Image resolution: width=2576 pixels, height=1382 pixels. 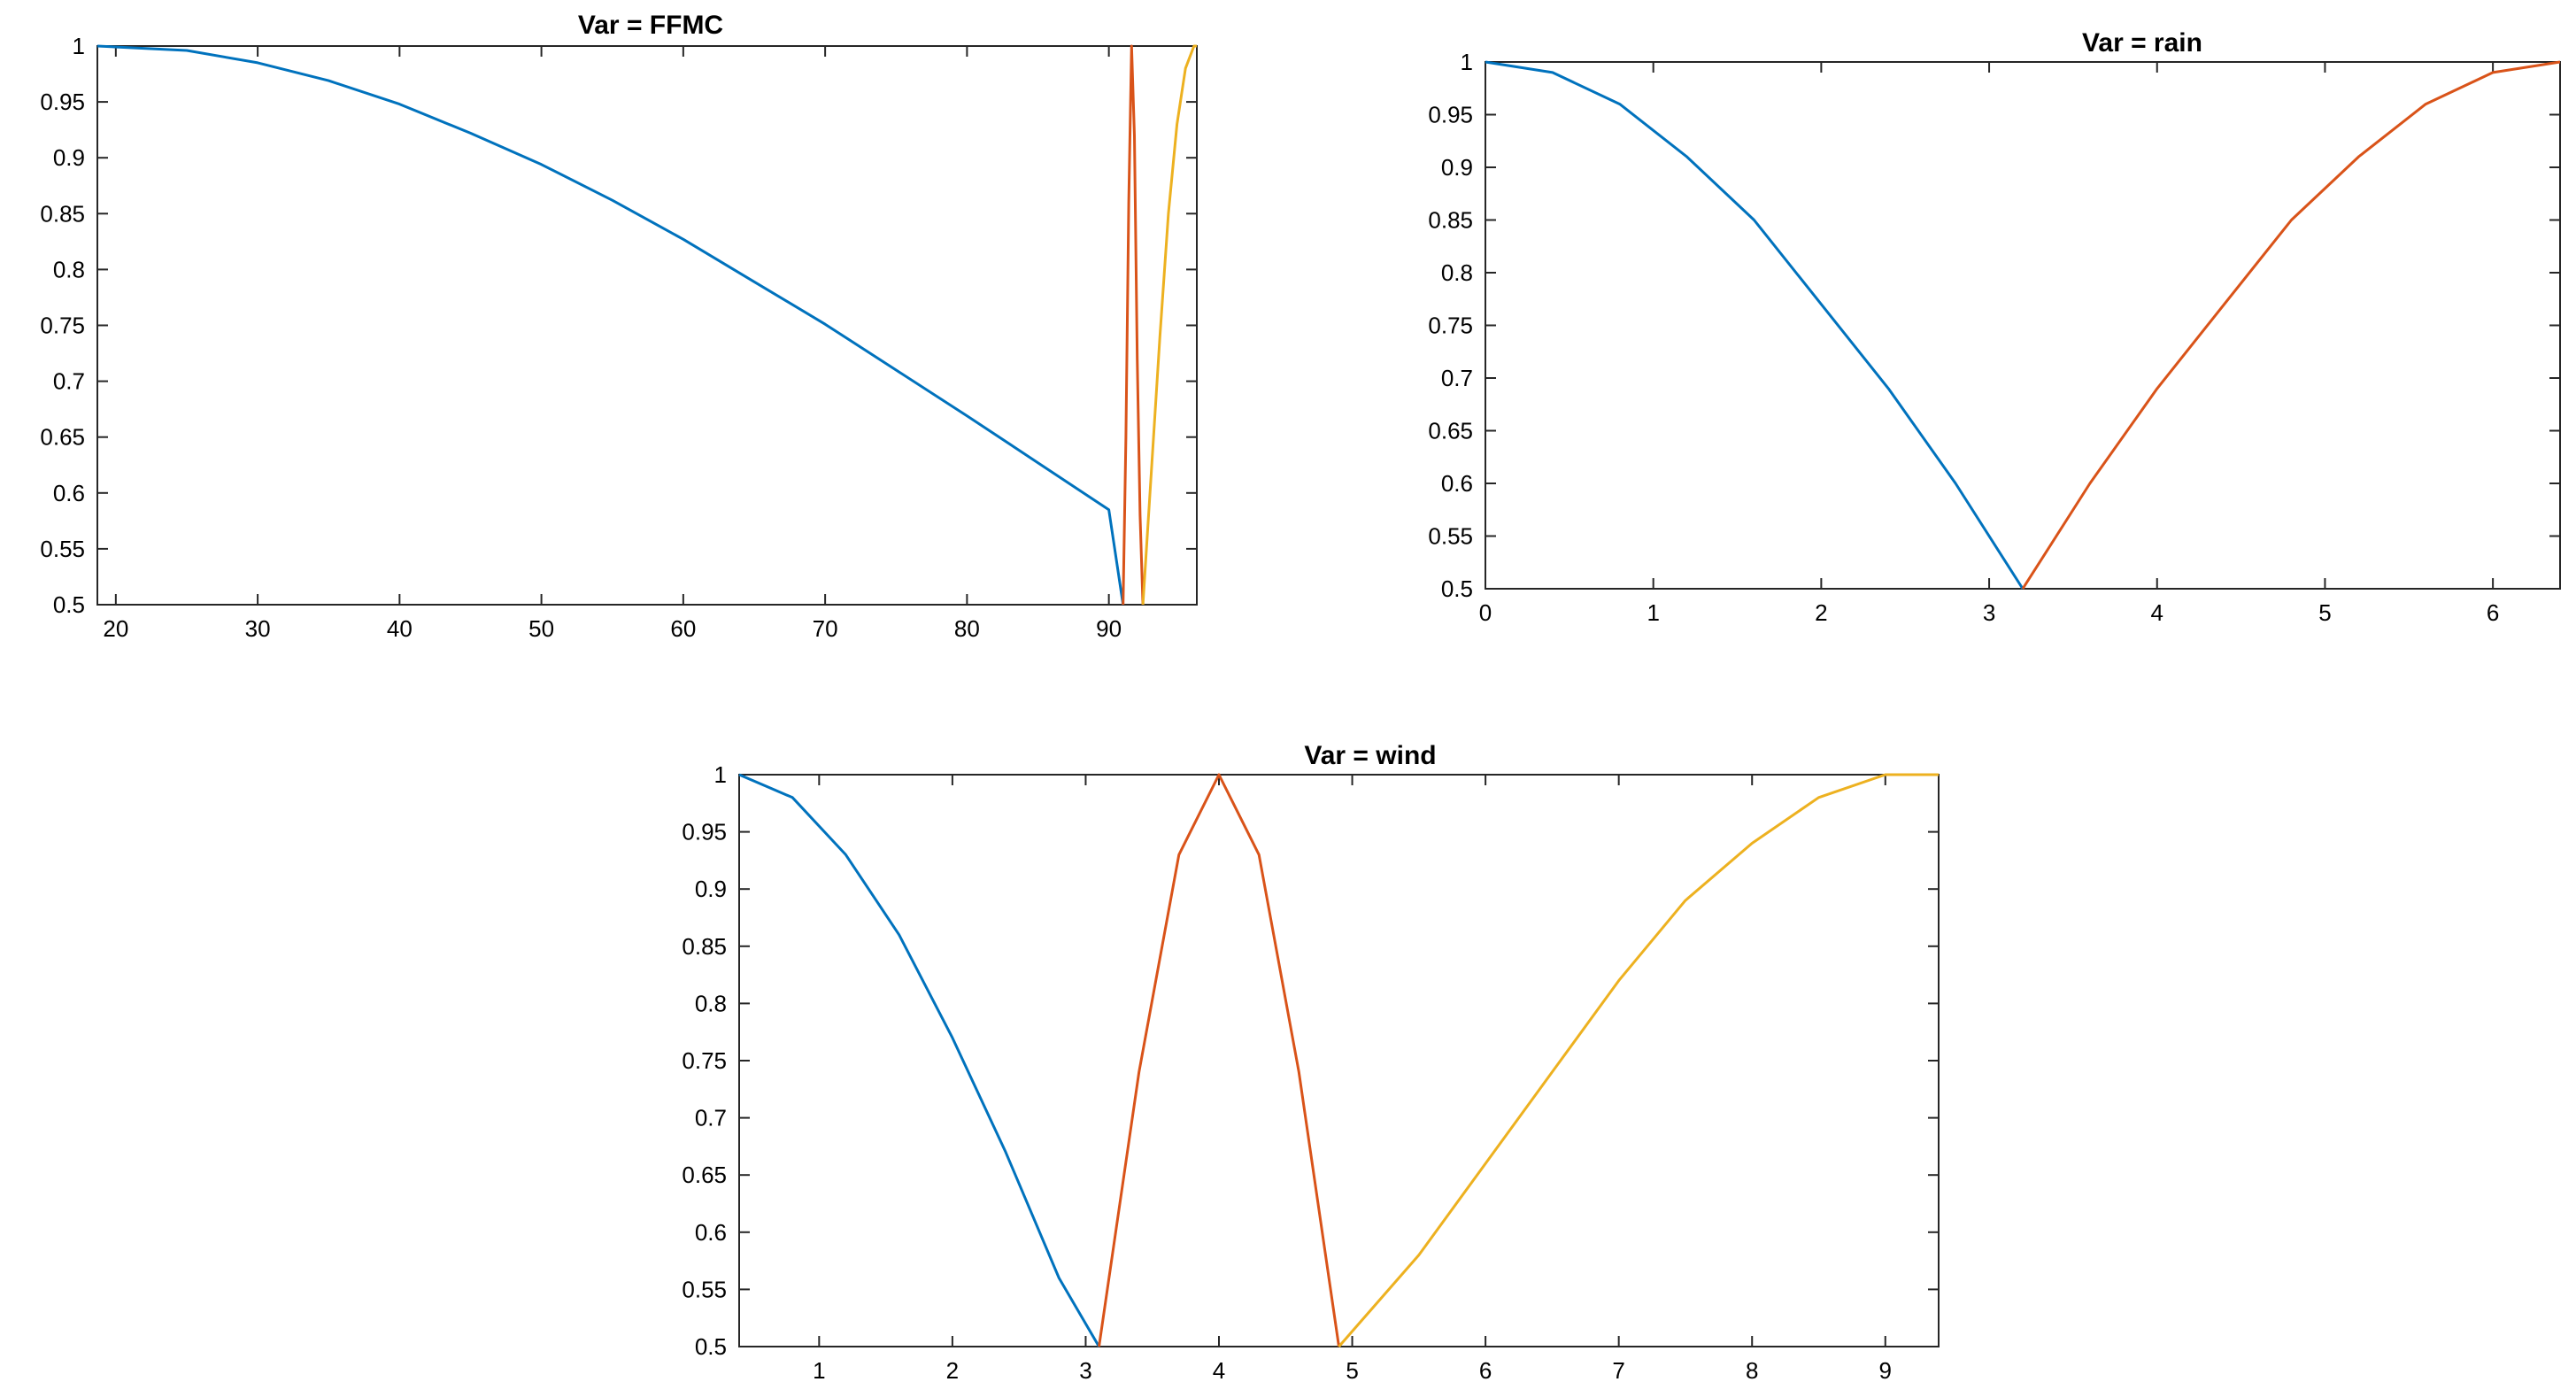 What do you see at coordinates (541, 628) in the screenshot?
I see `x-tick-label: 50` at bounding box center [541, 628].